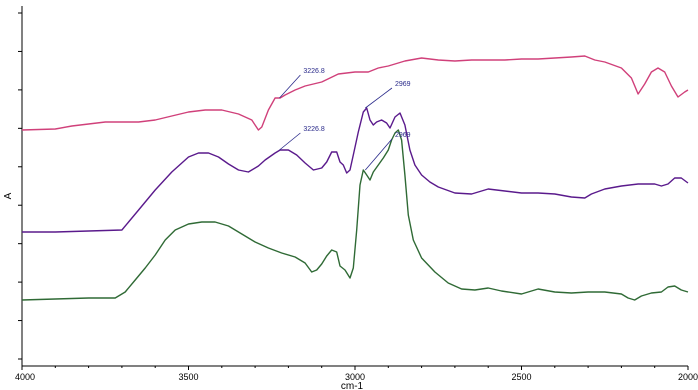 The image size is (698, 390). What do you see at coordinates (521, 377) in the screenshot?
I see `x-tick-label: 2500` at bounding box center [521, 377].